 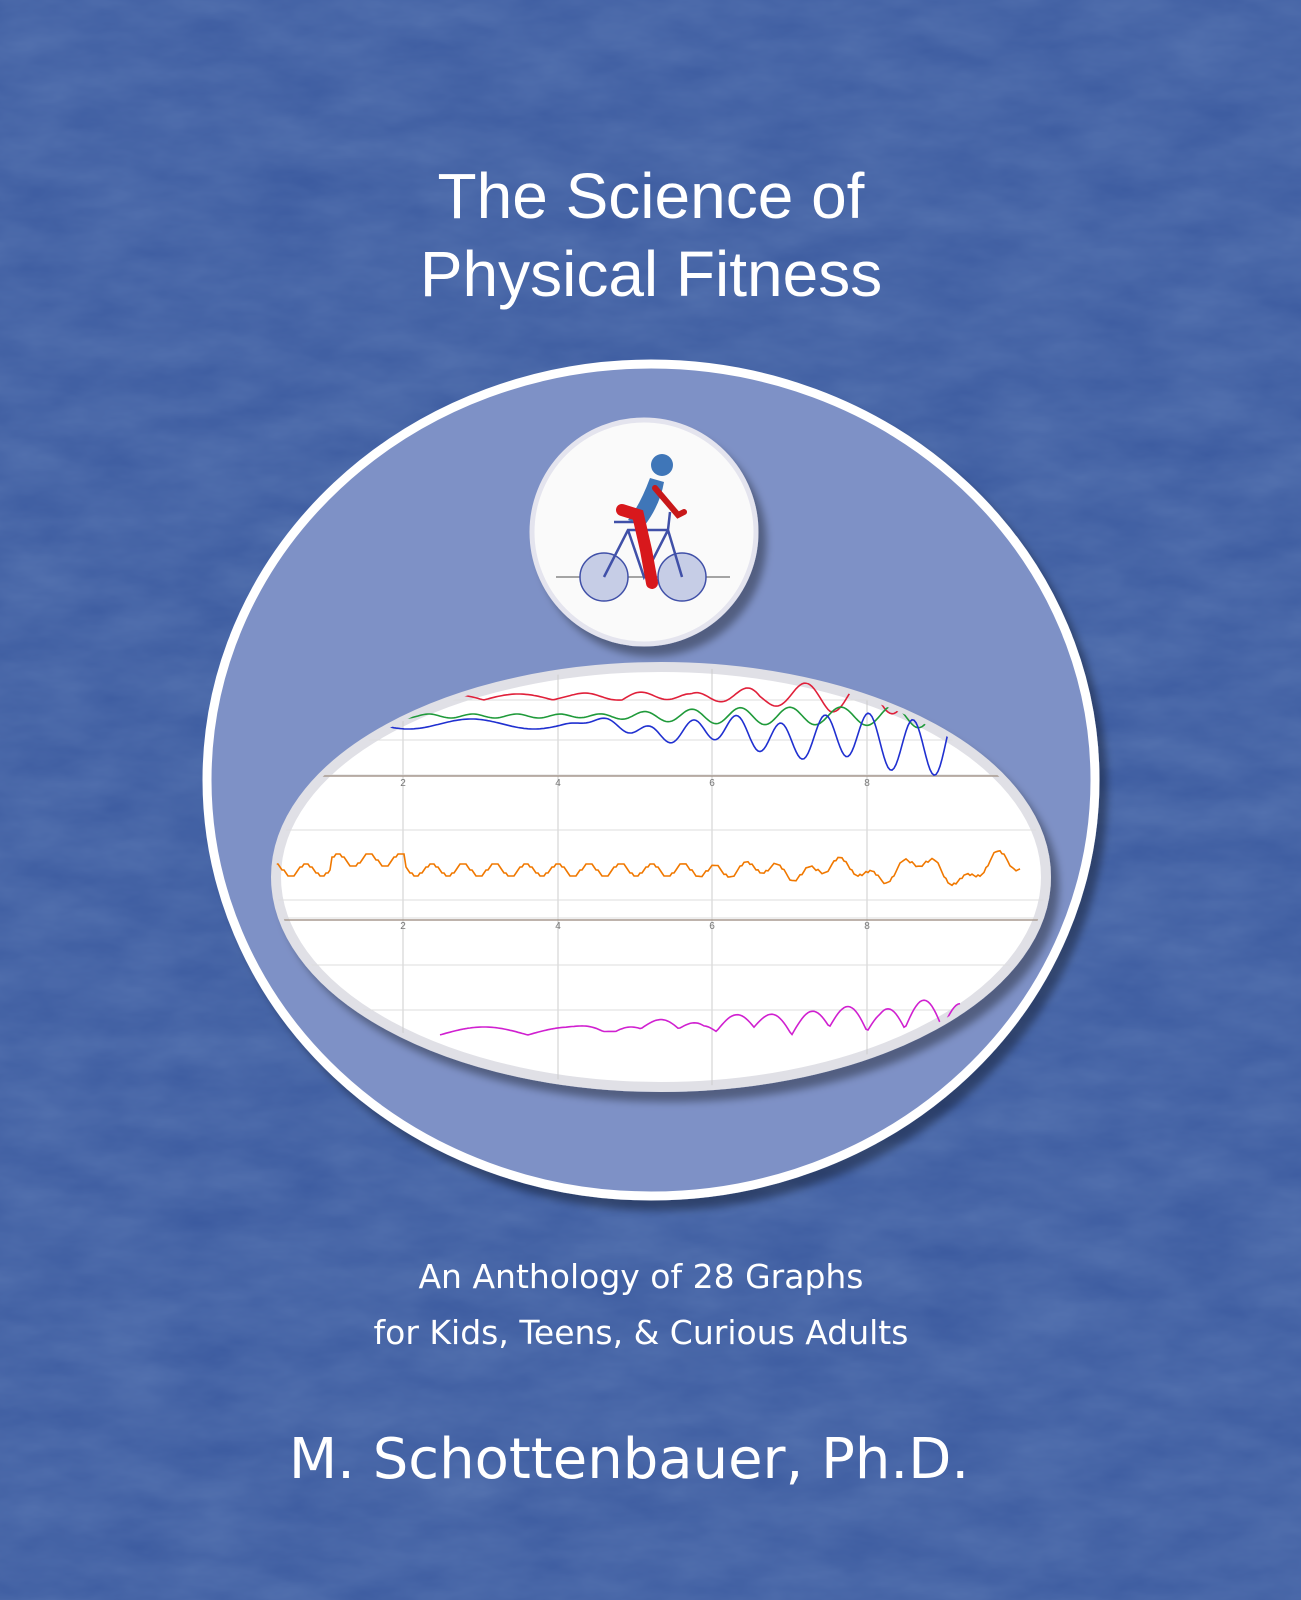 What do you see at coordinates (629, 1459) in the screenshot?
I see `author: M. Schottenbauer, Ph.D.` at bounding box center [629, 1459].